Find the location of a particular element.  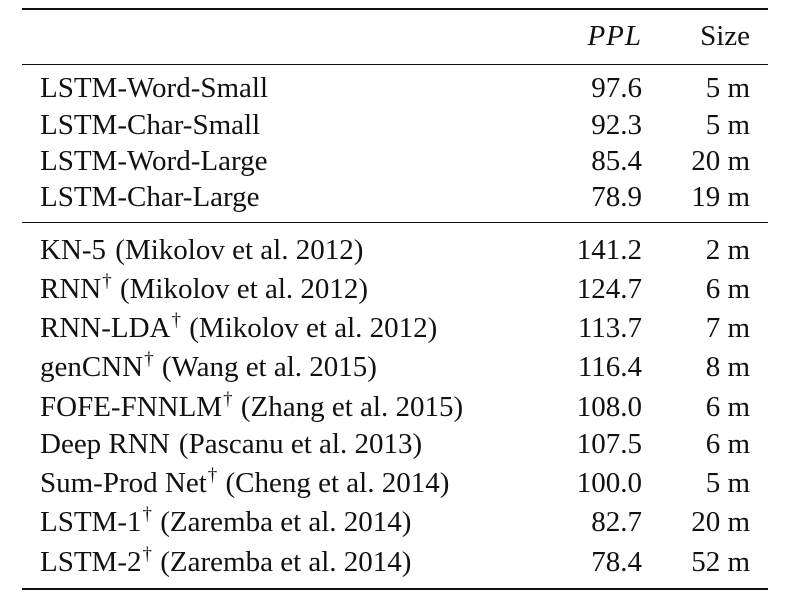

table-row: LSTM-2† (Zaremba et al. 2014) 78.4 52 m is located at coordinates (400, 562).